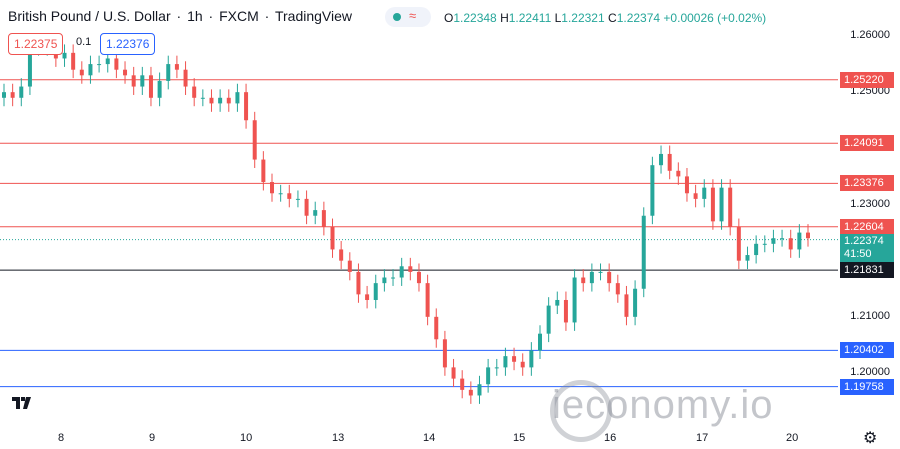  I want to click on time-axis-tick: 10, so click(246, 438).